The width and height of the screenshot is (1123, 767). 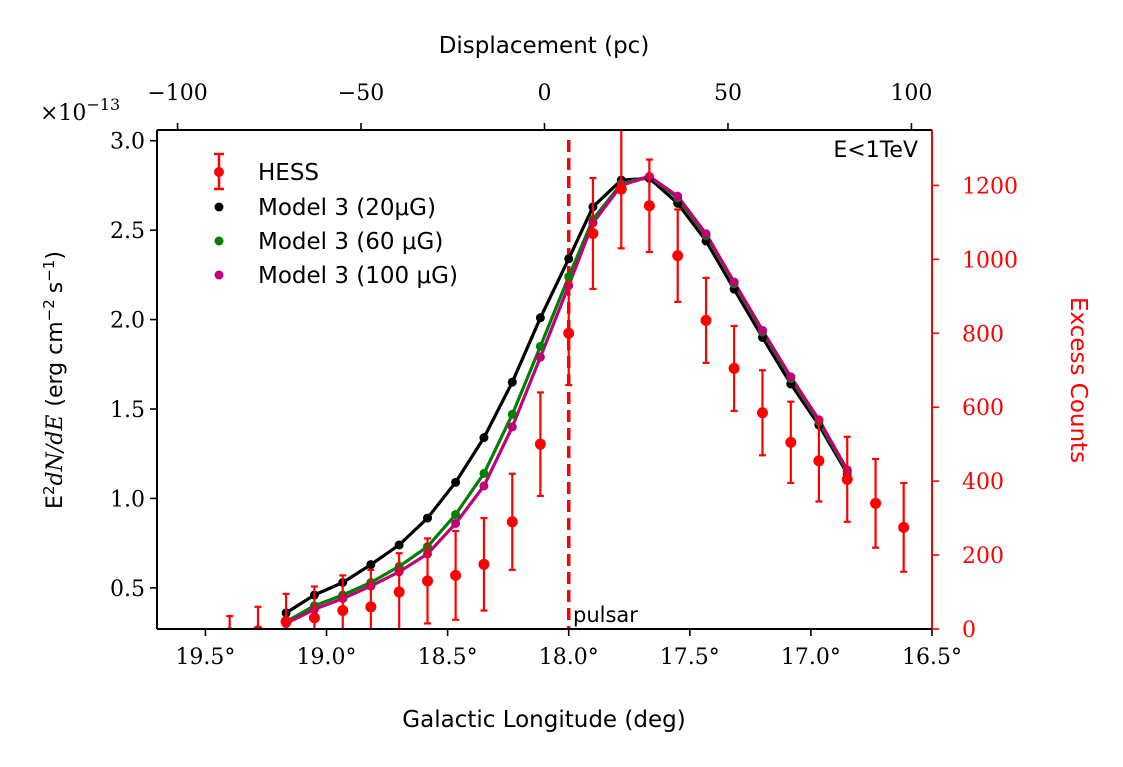 I want to click on legend-hess-dot, so click(x=219, y=172).